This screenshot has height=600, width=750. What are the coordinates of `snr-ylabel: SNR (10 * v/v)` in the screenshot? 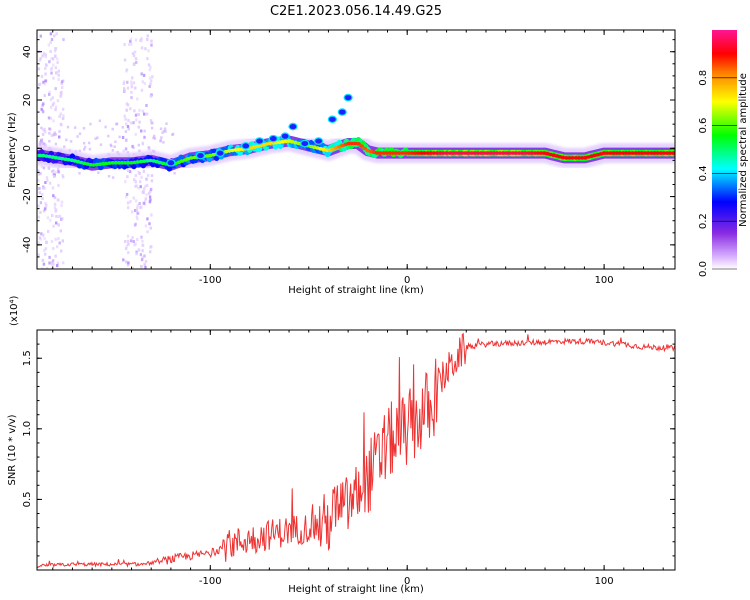 It's located at (12, 449).